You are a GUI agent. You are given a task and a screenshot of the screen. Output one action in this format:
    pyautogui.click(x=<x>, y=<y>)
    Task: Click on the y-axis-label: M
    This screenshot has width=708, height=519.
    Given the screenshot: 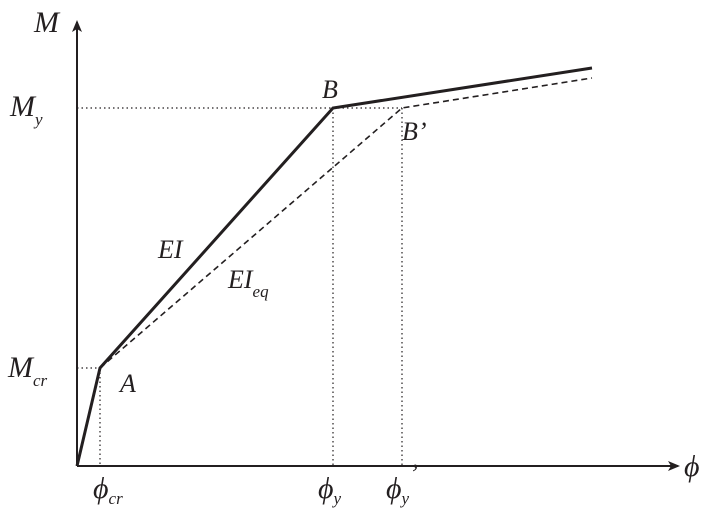 What is the action you would take?
    pyautogui.click(x=47, y=22)
    